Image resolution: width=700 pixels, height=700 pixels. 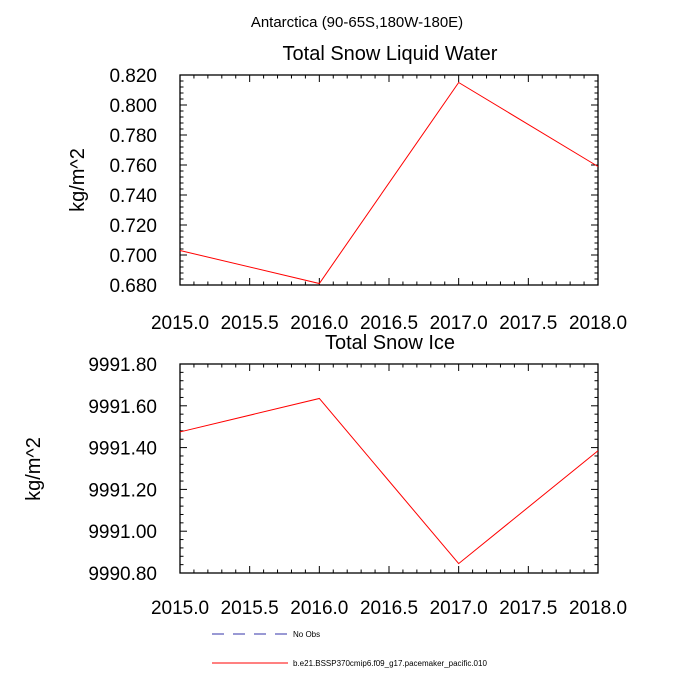 What do you see at coordinates (390, 343) in the screenshot?
I see `panel-title: Total Snow Ice` at bounding box center [390, 343].